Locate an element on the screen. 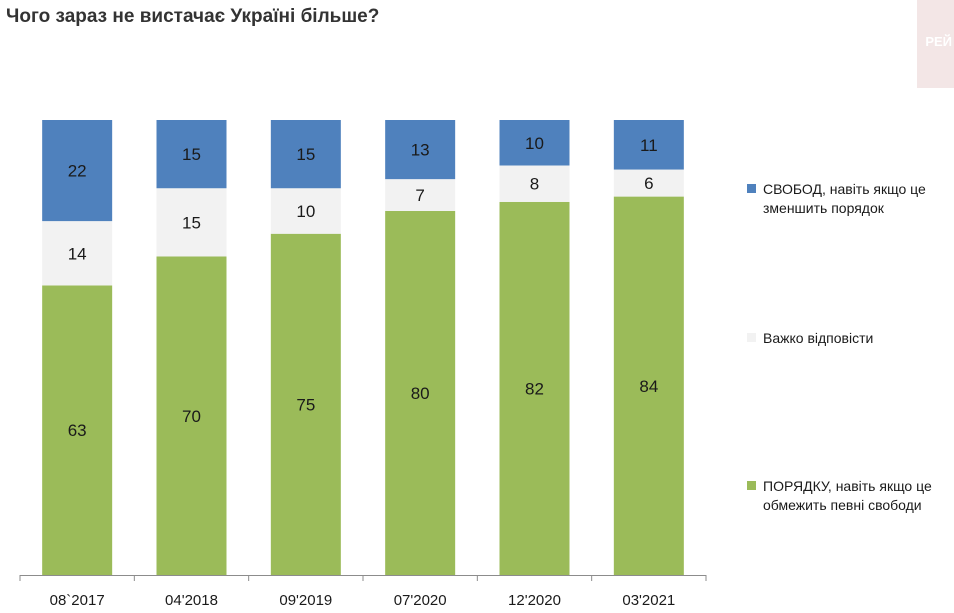 This screenshot has width=954, height=613. data-label-order: 63 is located at coordinates (77, 430).